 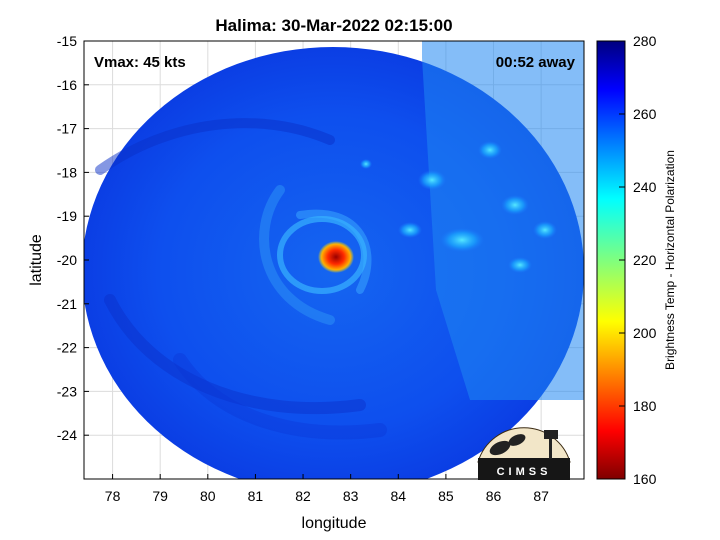 I want to click on logo-text: CIMSS, so click(x=524, y=472).